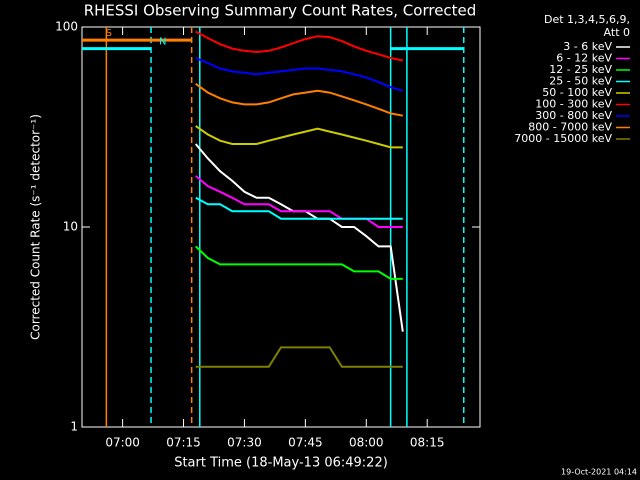 This screenshot has height=480, width=640. I want to click on y-axis-label: Corrected Count Rate (s⁻¹ detector⁻¹), so click(36, 227).